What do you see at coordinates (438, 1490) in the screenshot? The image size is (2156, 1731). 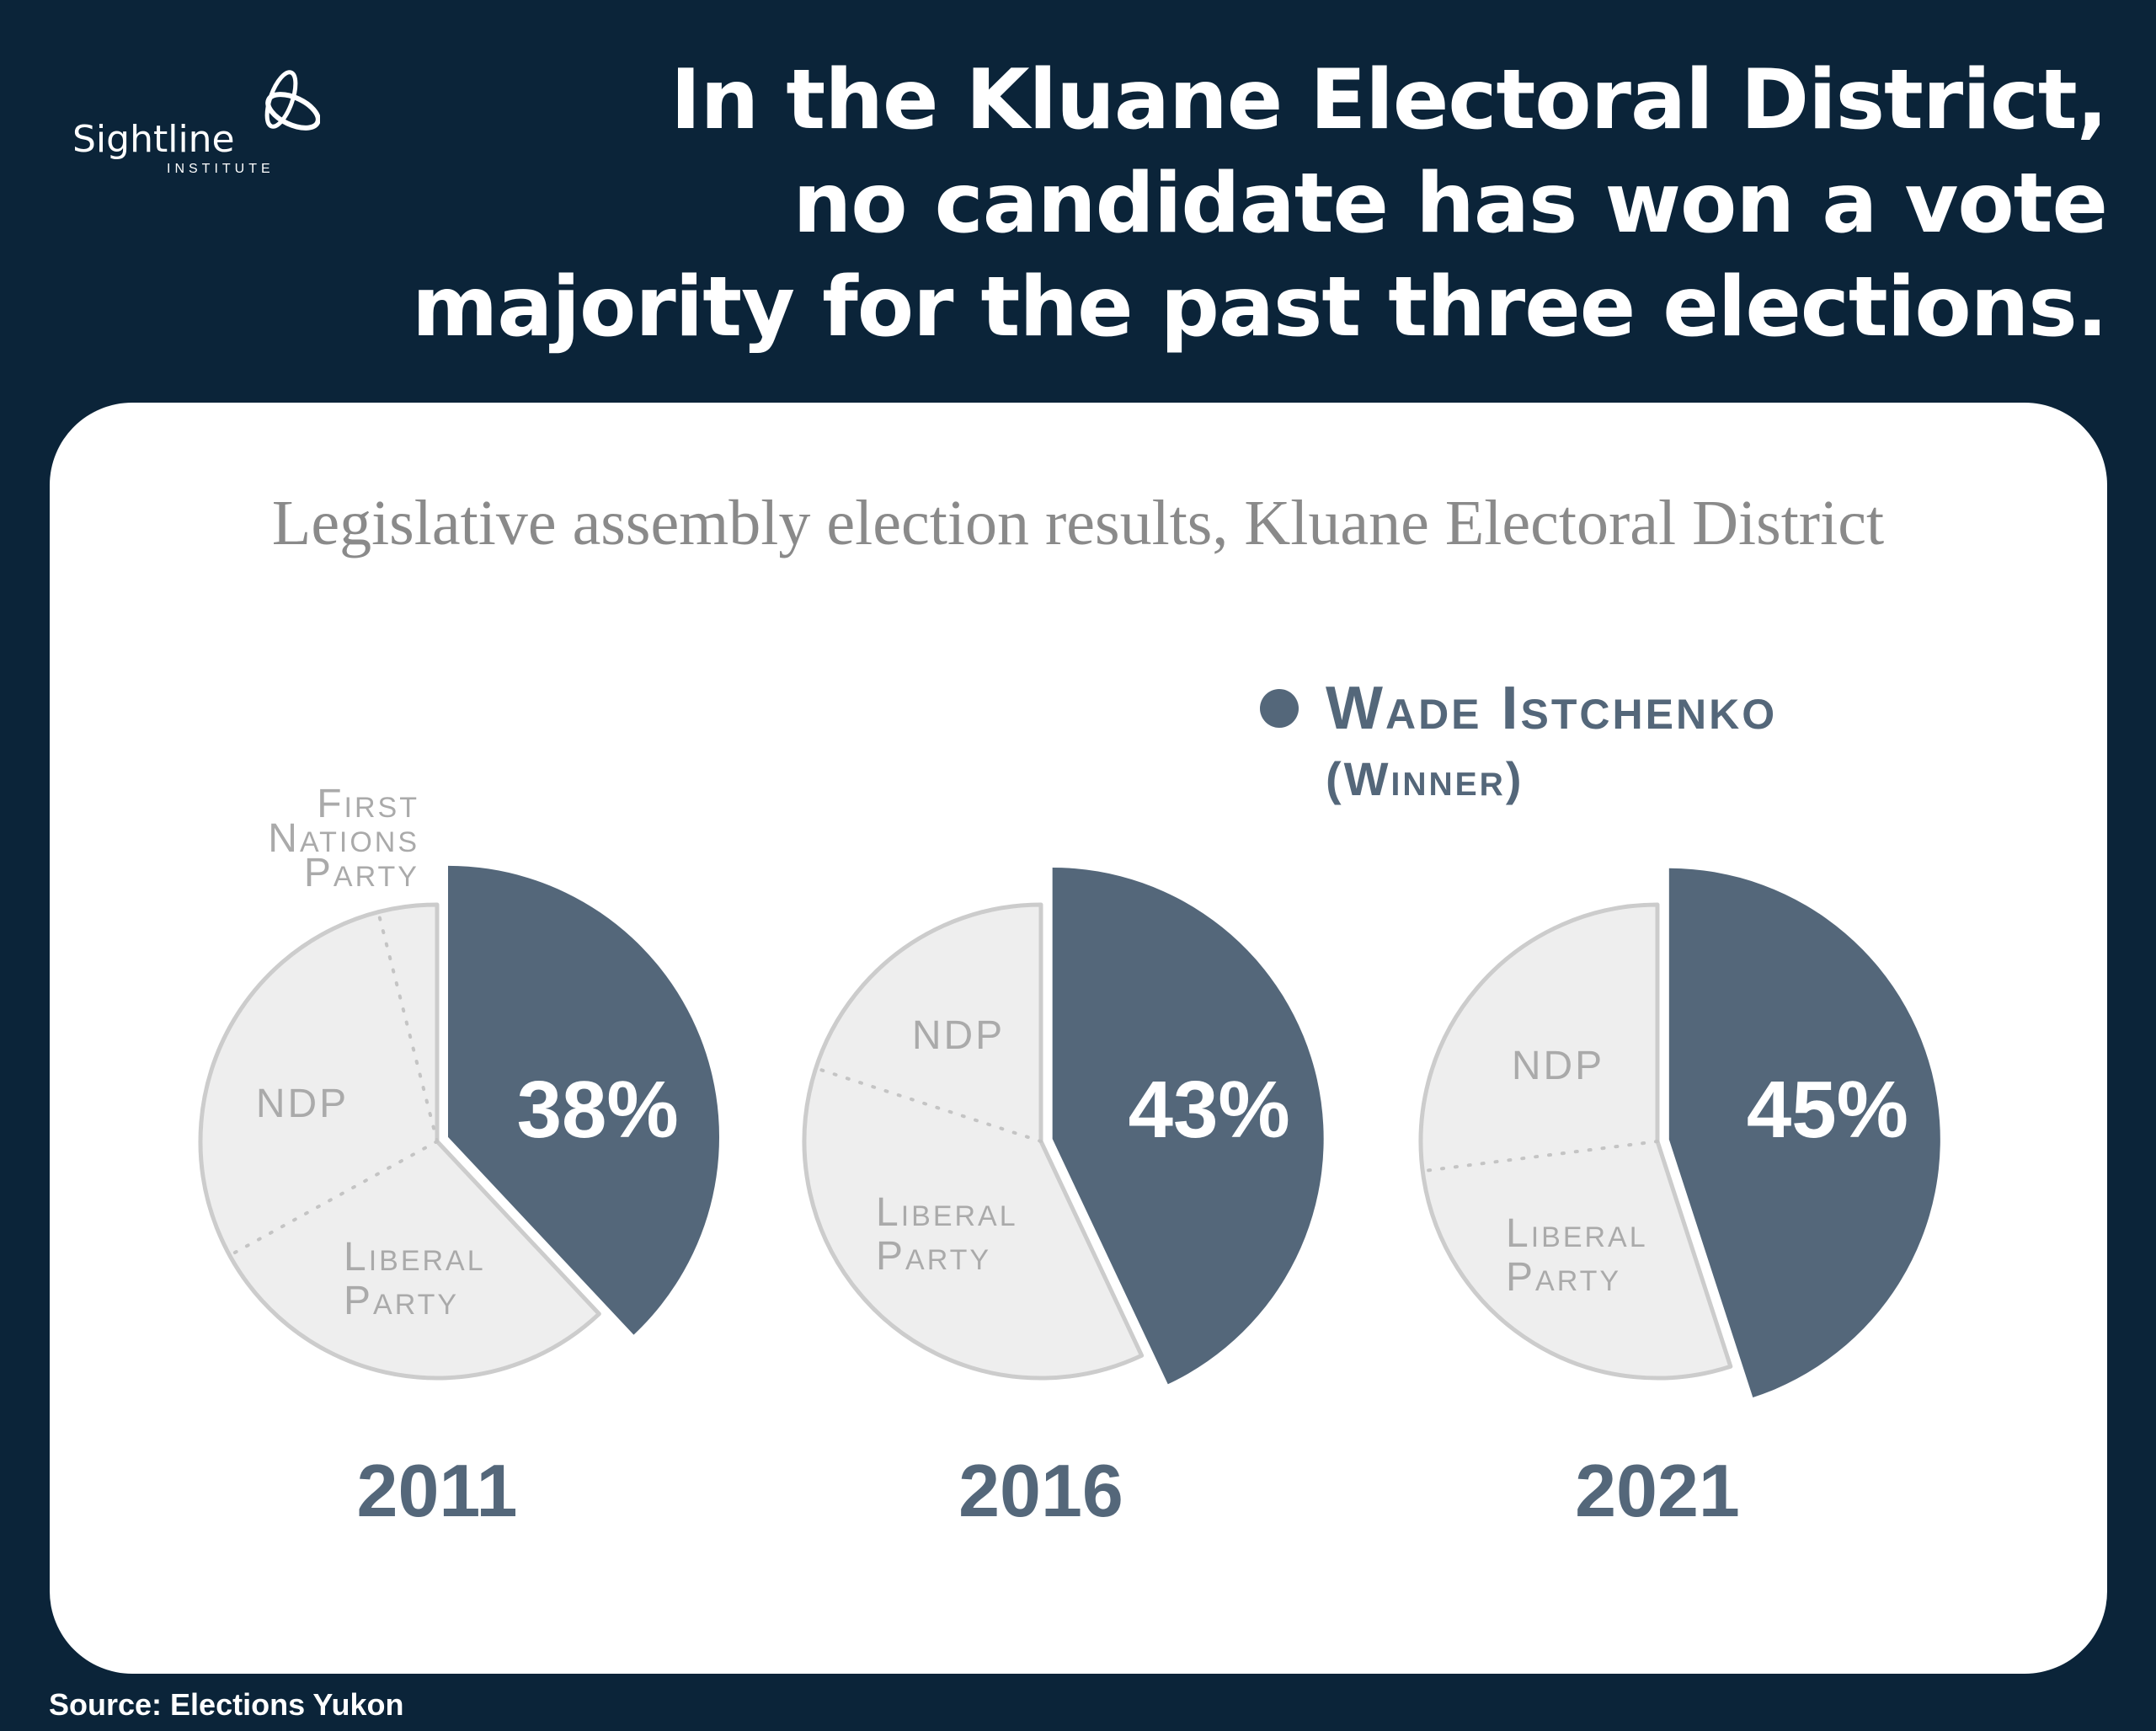 I see `pie-year-label: 2011` at bounding box center [438, 1490].